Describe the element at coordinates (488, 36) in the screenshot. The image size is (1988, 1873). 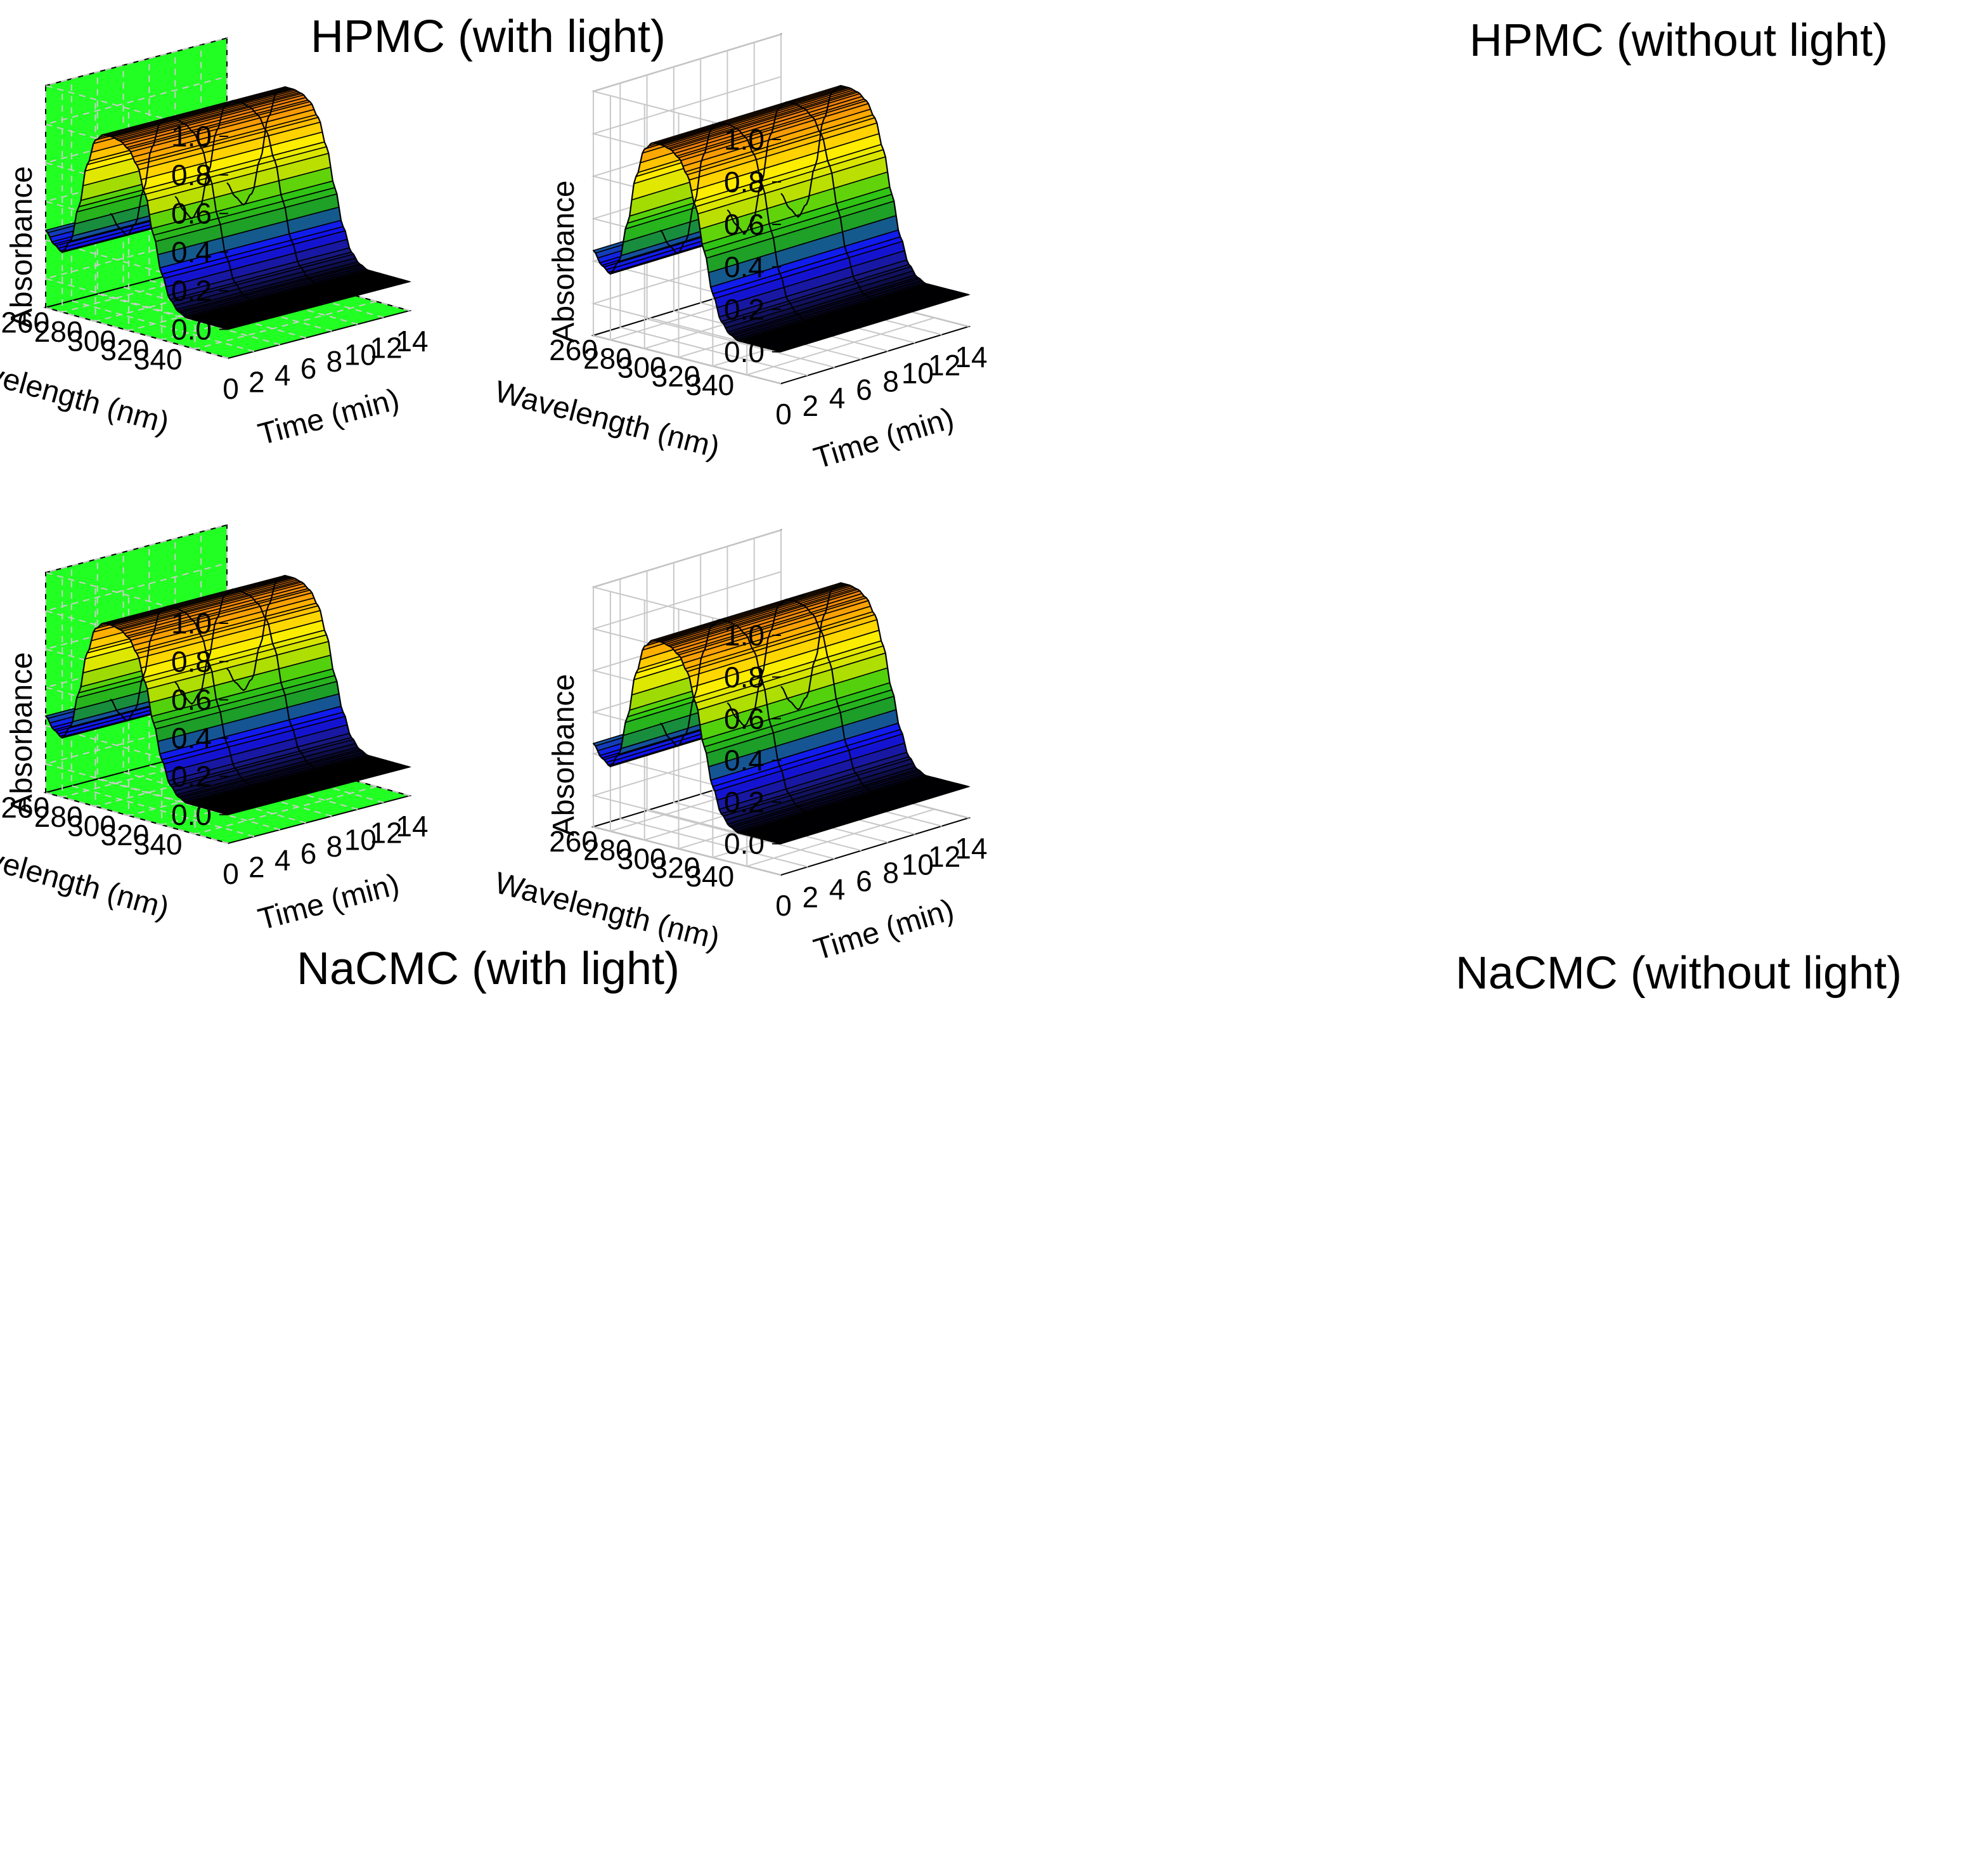
I see `chart-title: HPMC (with light)` at that location.